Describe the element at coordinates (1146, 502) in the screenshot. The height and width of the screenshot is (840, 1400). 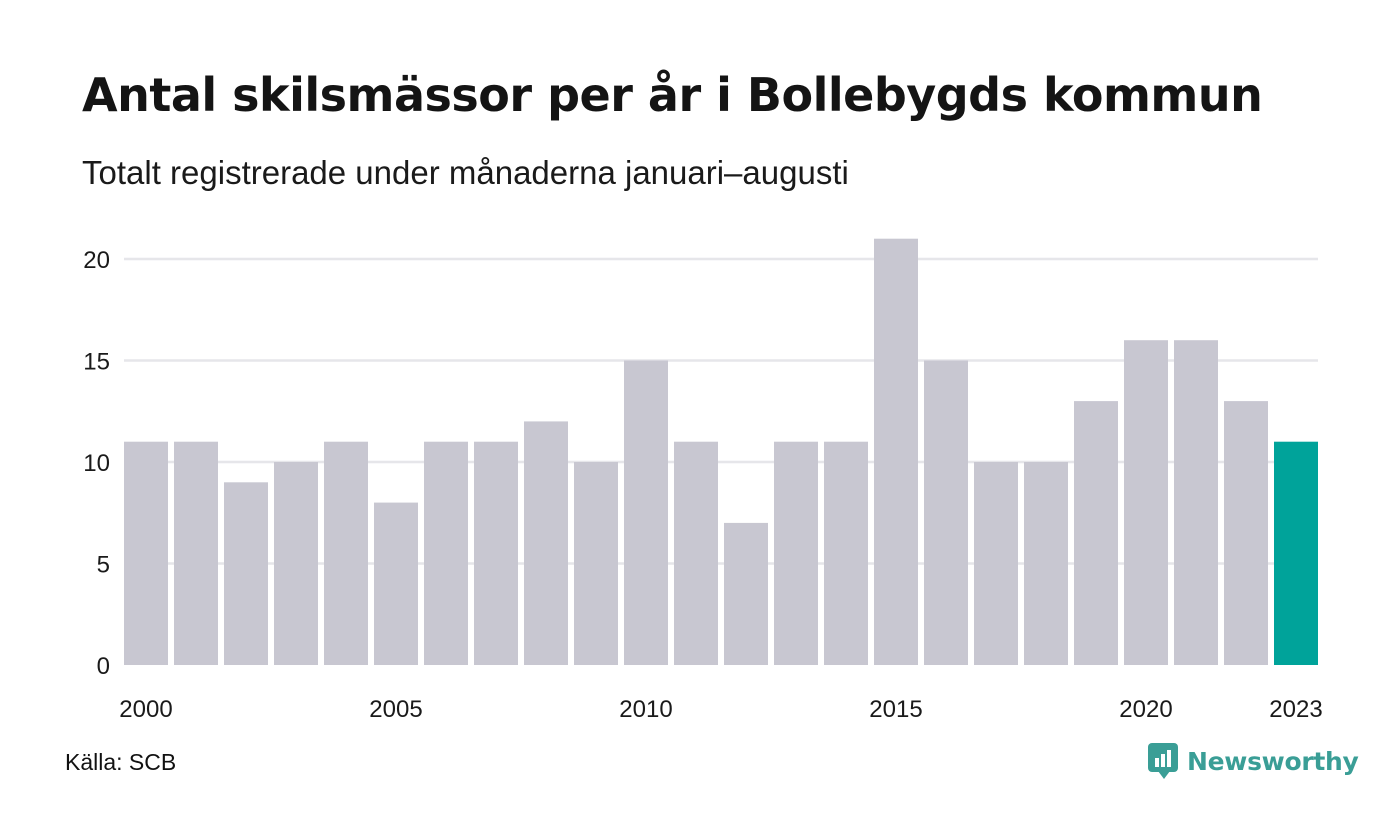
I see `bar-2020` at that location.